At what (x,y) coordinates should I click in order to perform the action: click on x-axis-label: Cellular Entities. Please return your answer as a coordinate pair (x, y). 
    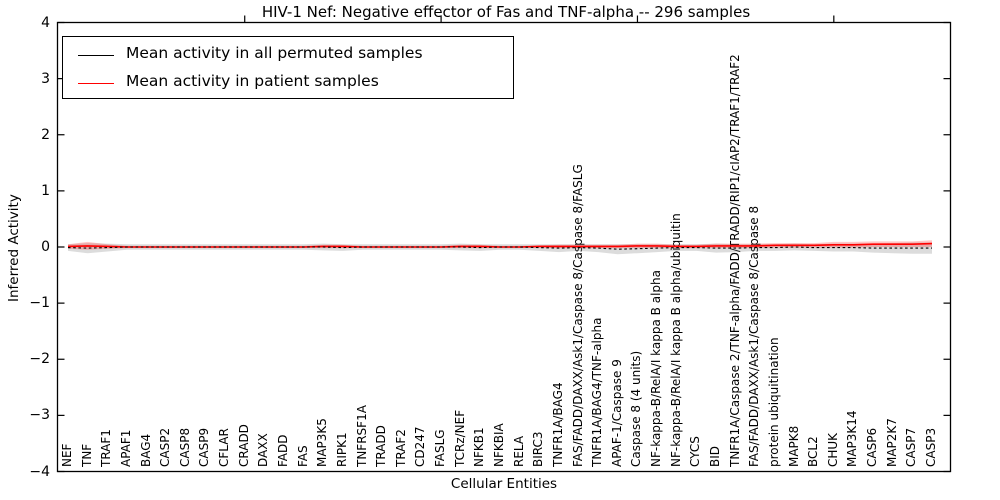
    Looking at the image, I should click on (504, 484).